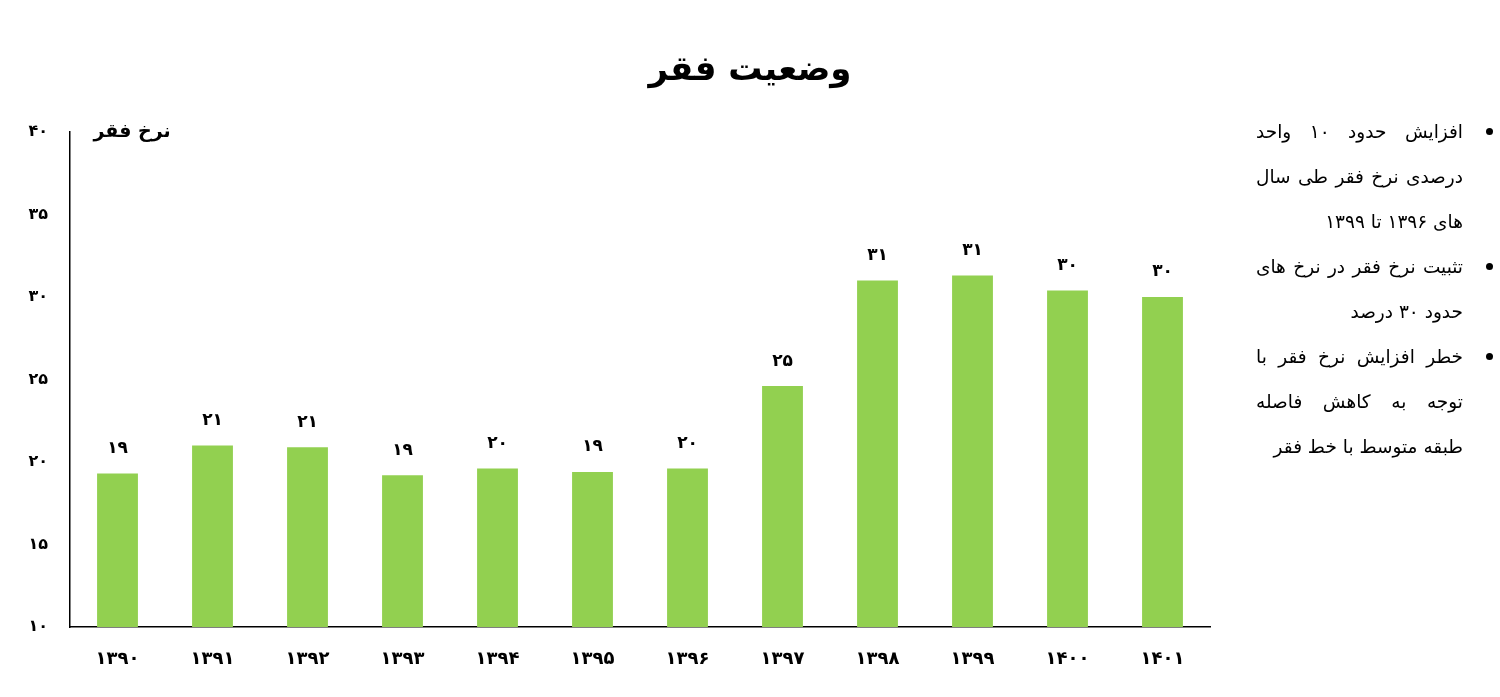 The image size is (1500, 697). What do you see at coordinates (782, 658) in the screenshot?
I see `x-tick-label: ۱۳۹۷` at bounding box center [782, 658].